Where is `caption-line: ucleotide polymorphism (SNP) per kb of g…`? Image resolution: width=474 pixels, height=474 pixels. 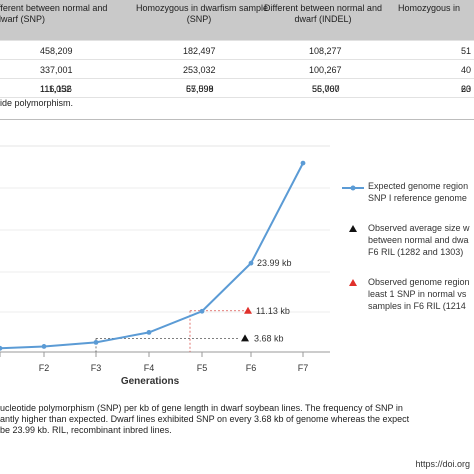 caption-line: ucleotide polymorphism (SNP) per kb of g… is located at coordinates (201, 408).